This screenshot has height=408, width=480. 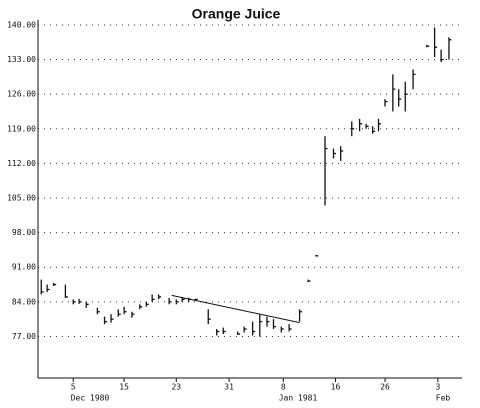 What do you see at coordinates (229, 387) in the screenshot?
I see `x-tick-label: 31` at bounding box center [229, 387].